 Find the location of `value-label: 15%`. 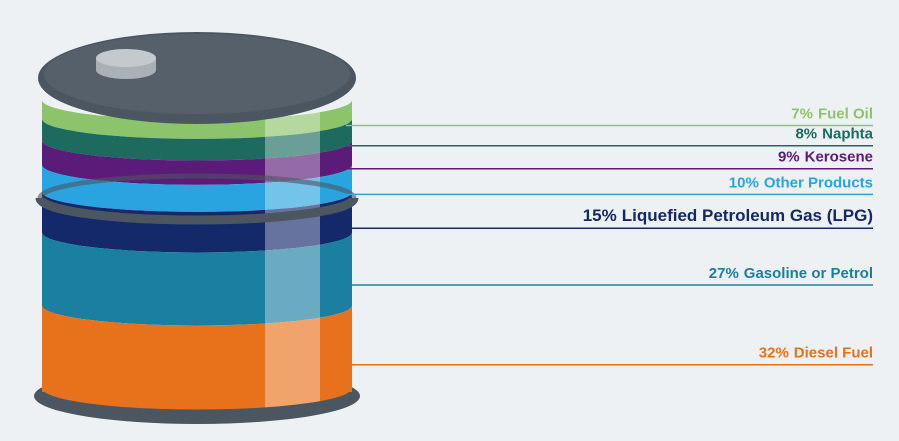

value-label: 15% is located at coordinates (600, 215).